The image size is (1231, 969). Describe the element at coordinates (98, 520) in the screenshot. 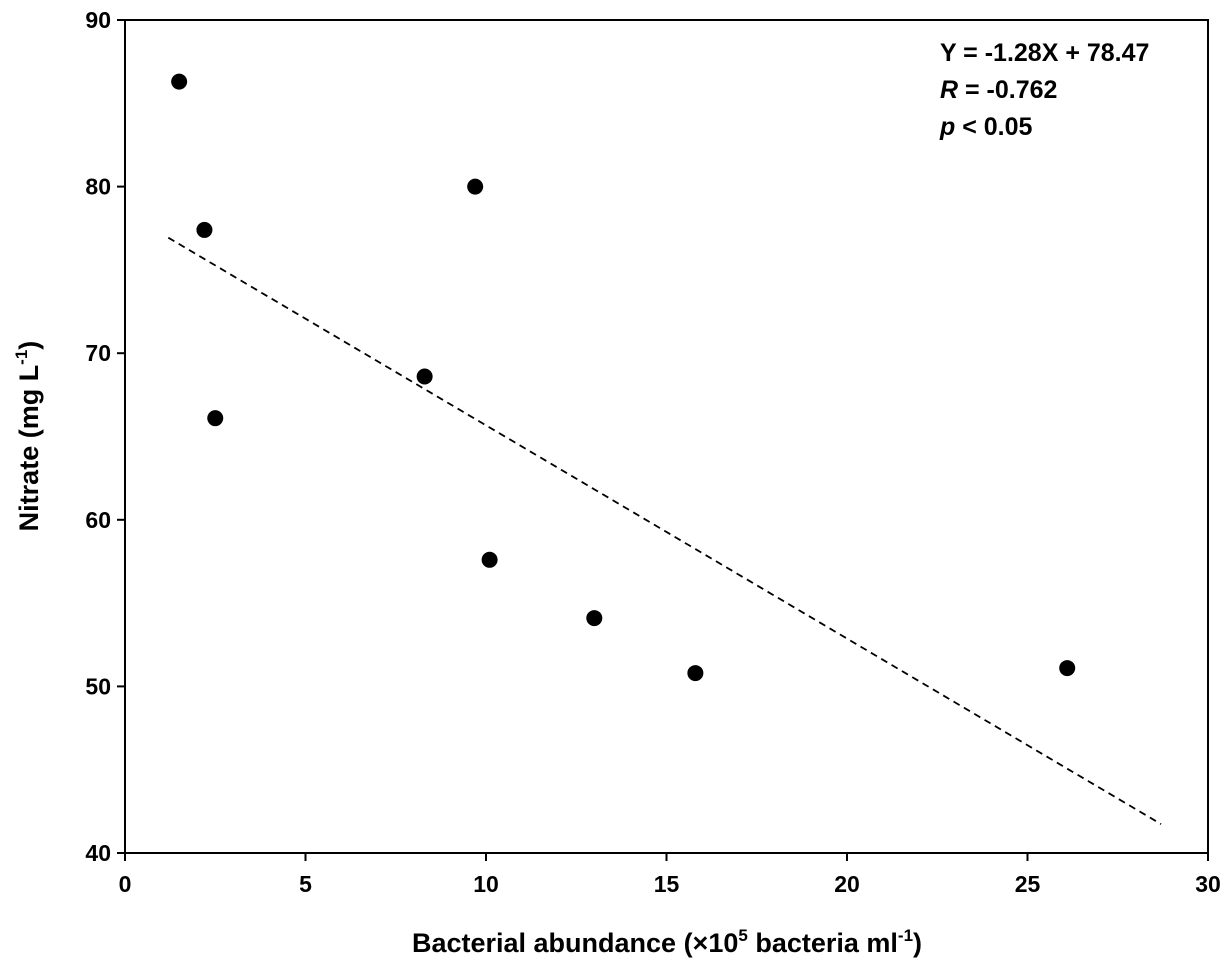

I see `y-tick-label: 60` at that location.